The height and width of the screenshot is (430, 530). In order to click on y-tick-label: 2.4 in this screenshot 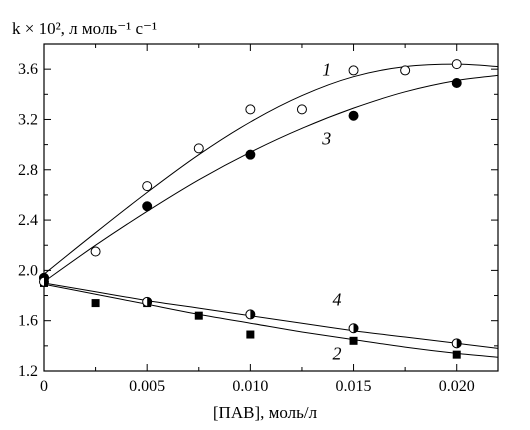, I will do `click(28, 220)`.